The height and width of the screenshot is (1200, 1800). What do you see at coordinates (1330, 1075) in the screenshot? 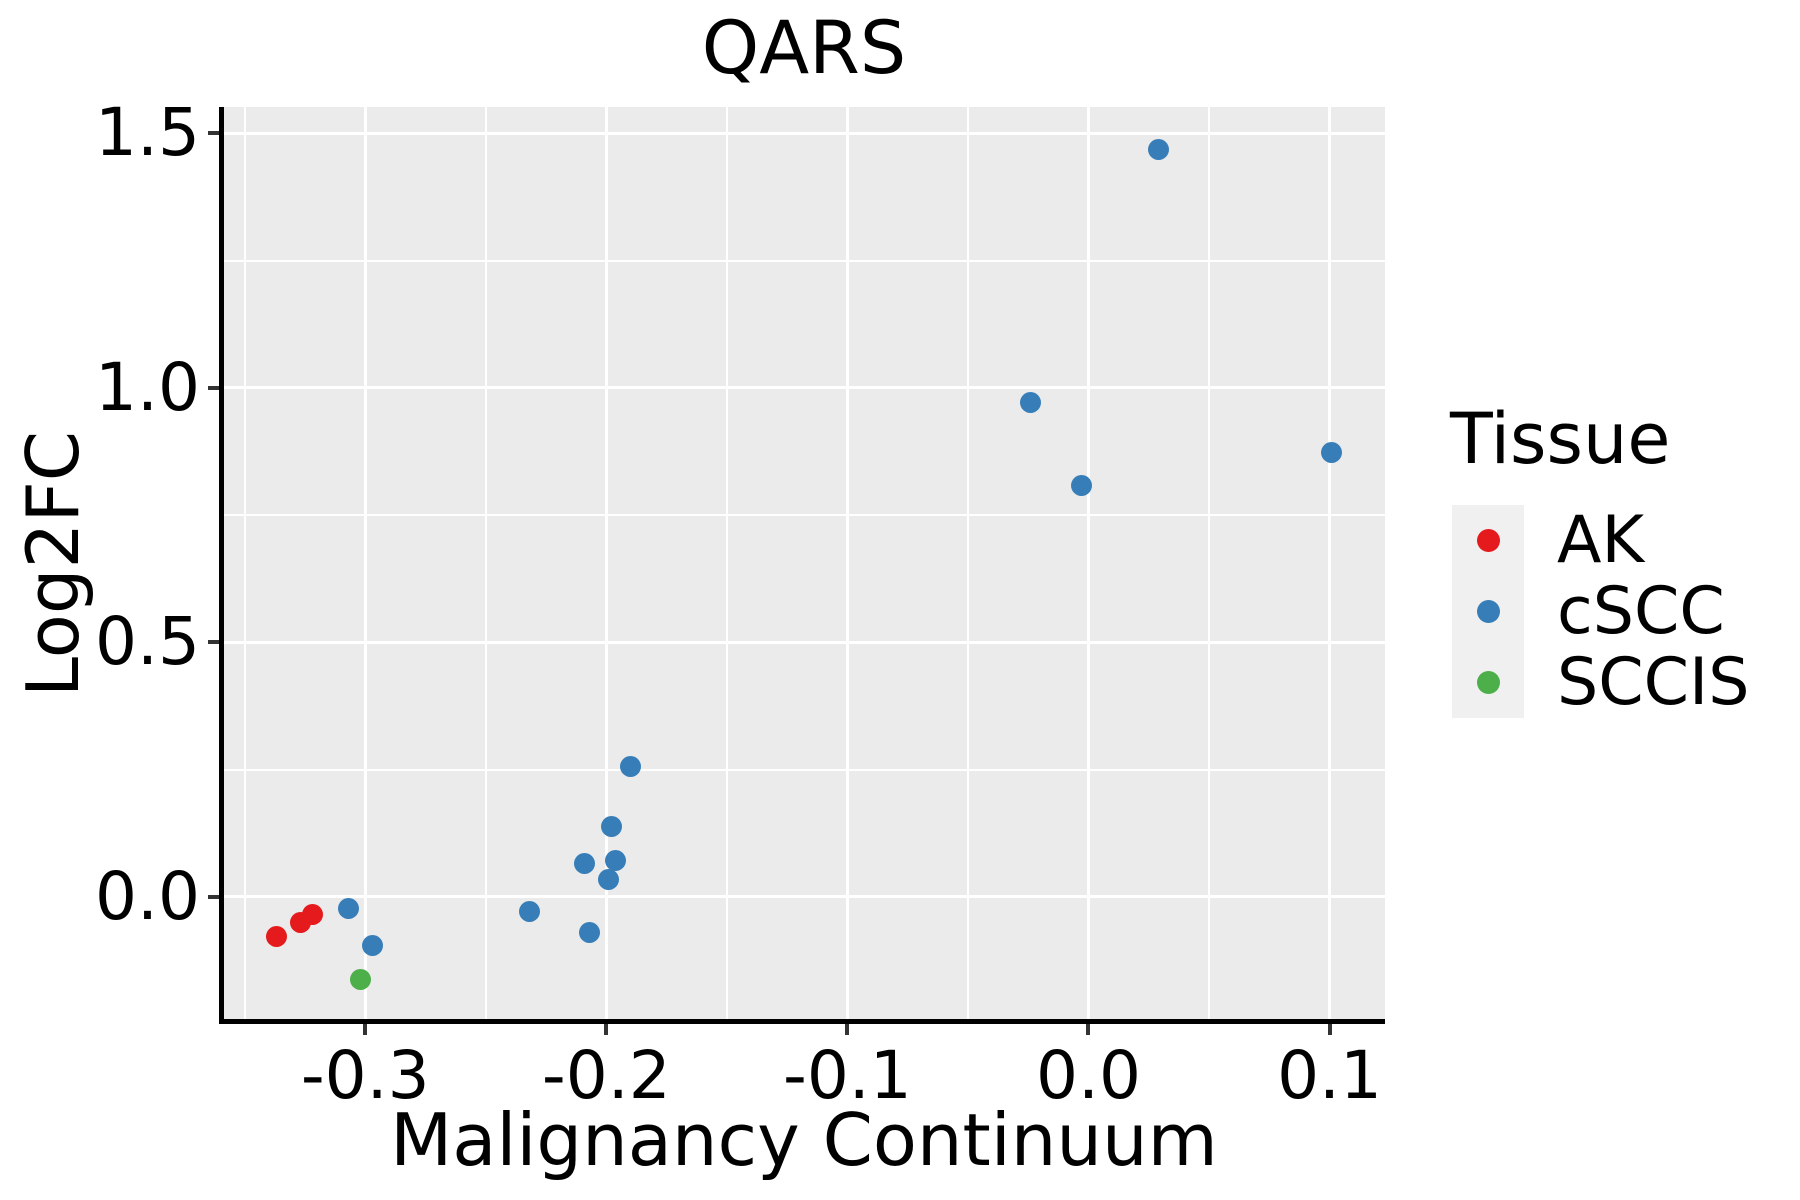
I see `x-tick-label: 0.1` at bounding box center [1330, 1075].